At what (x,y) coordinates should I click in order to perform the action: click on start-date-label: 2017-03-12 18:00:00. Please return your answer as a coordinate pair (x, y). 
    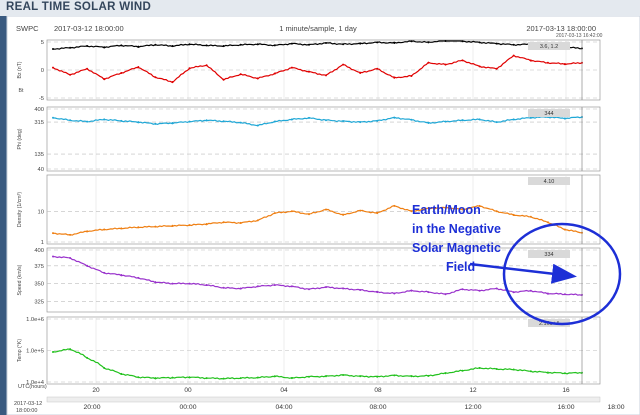
    Looking at the image, I should click on (89, 28).